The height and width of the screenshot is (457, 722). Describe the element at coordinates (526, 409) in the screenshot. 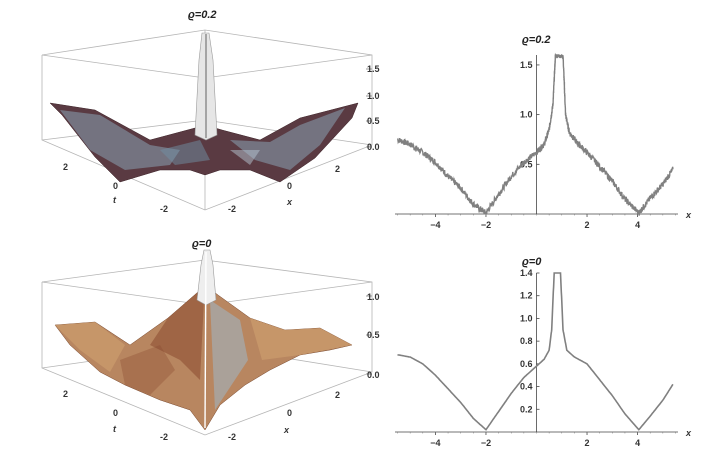

I see `y-tick-label: 0.2` at that location.